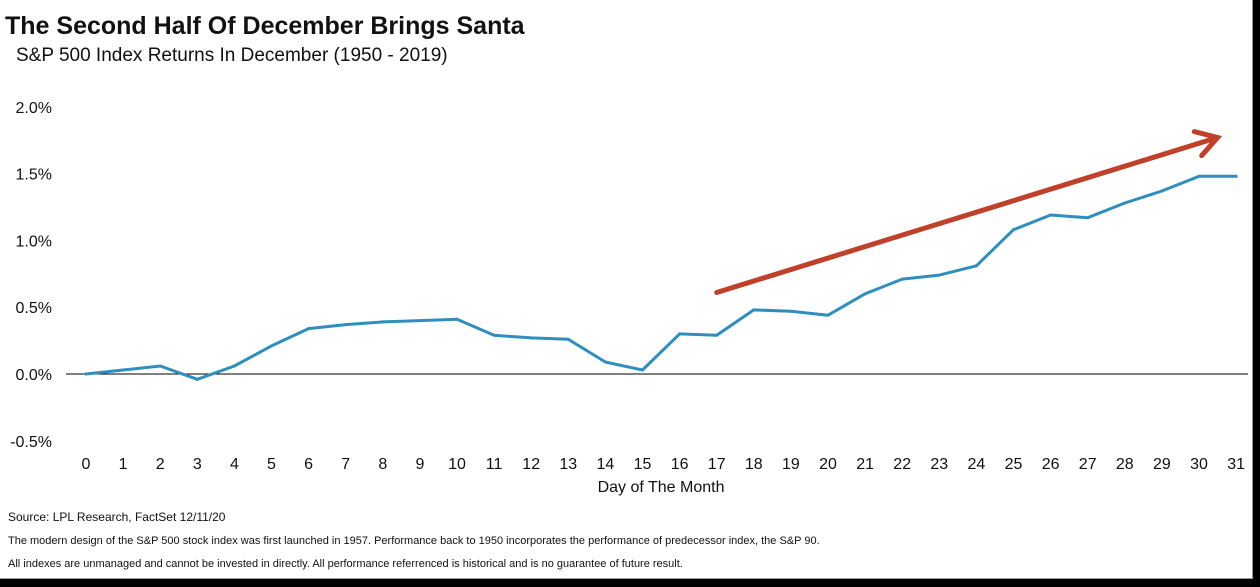 Image resolution: width=1260 pixels, height=587 pixels. Describe the element at coordinates (1088, 464) in the screenshot. I see `x-tick-label: 27` at that location.